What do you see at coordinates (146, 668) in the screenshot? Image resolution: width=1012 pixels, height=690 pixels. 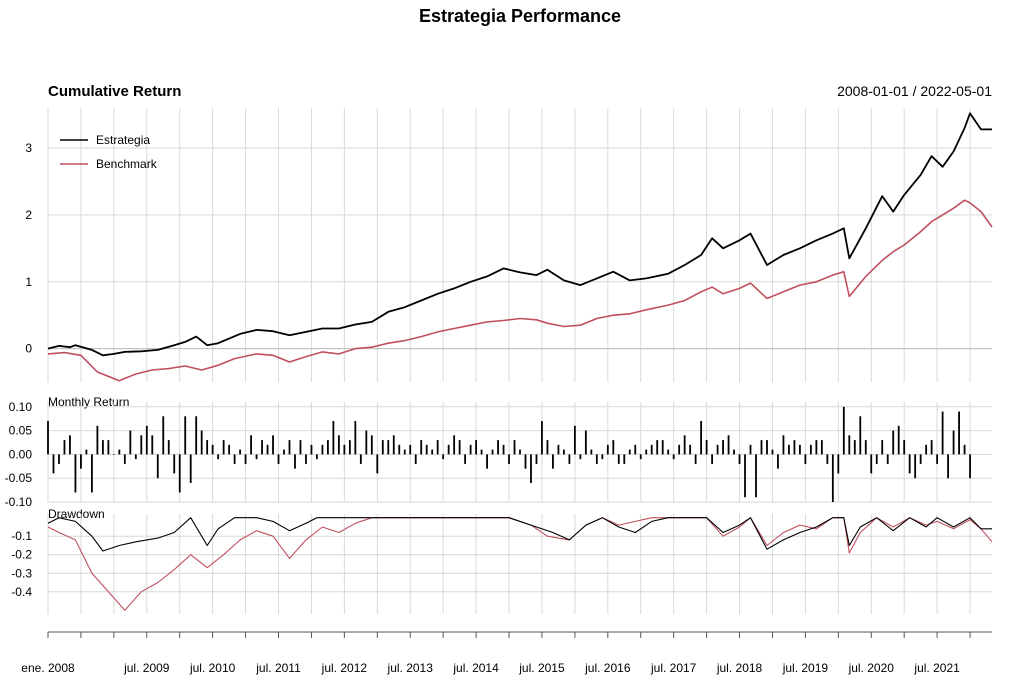 I see `x-tick-label: jul. 2009` at bounding box center [146, 668].